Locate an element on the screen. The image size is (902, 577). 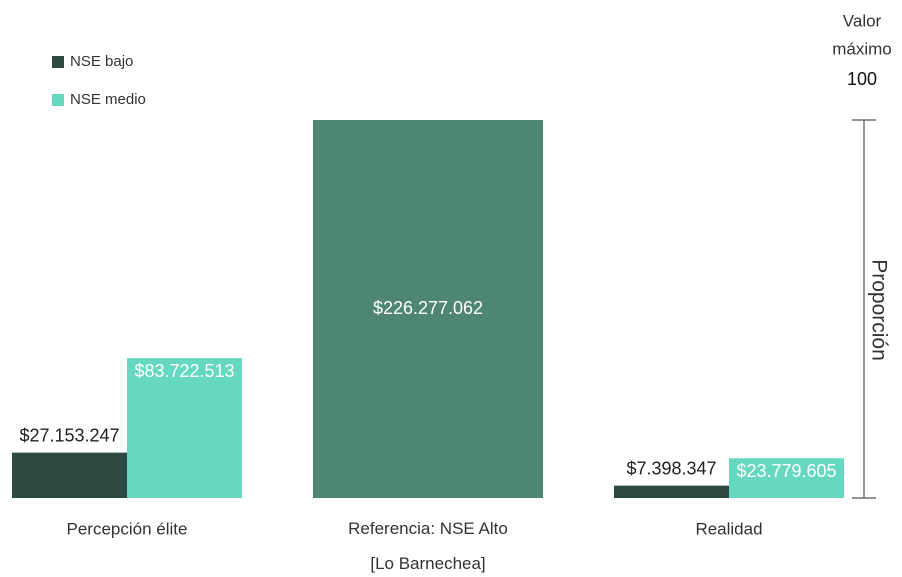
x-tick-label: Referencia: NSE Alto [Lo Barnechea] is located at coordinates (428, 546).